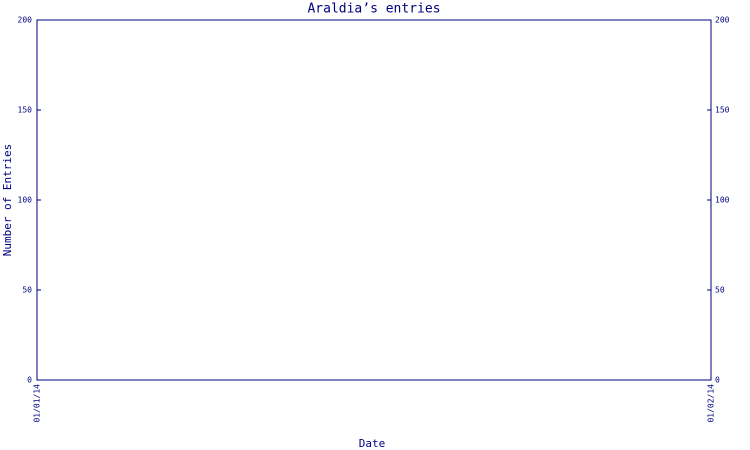  What do you see at coordinates (722, 110) in the screenshot?
I see `y2-tick-label: 150` at bounding box center [722, 110].